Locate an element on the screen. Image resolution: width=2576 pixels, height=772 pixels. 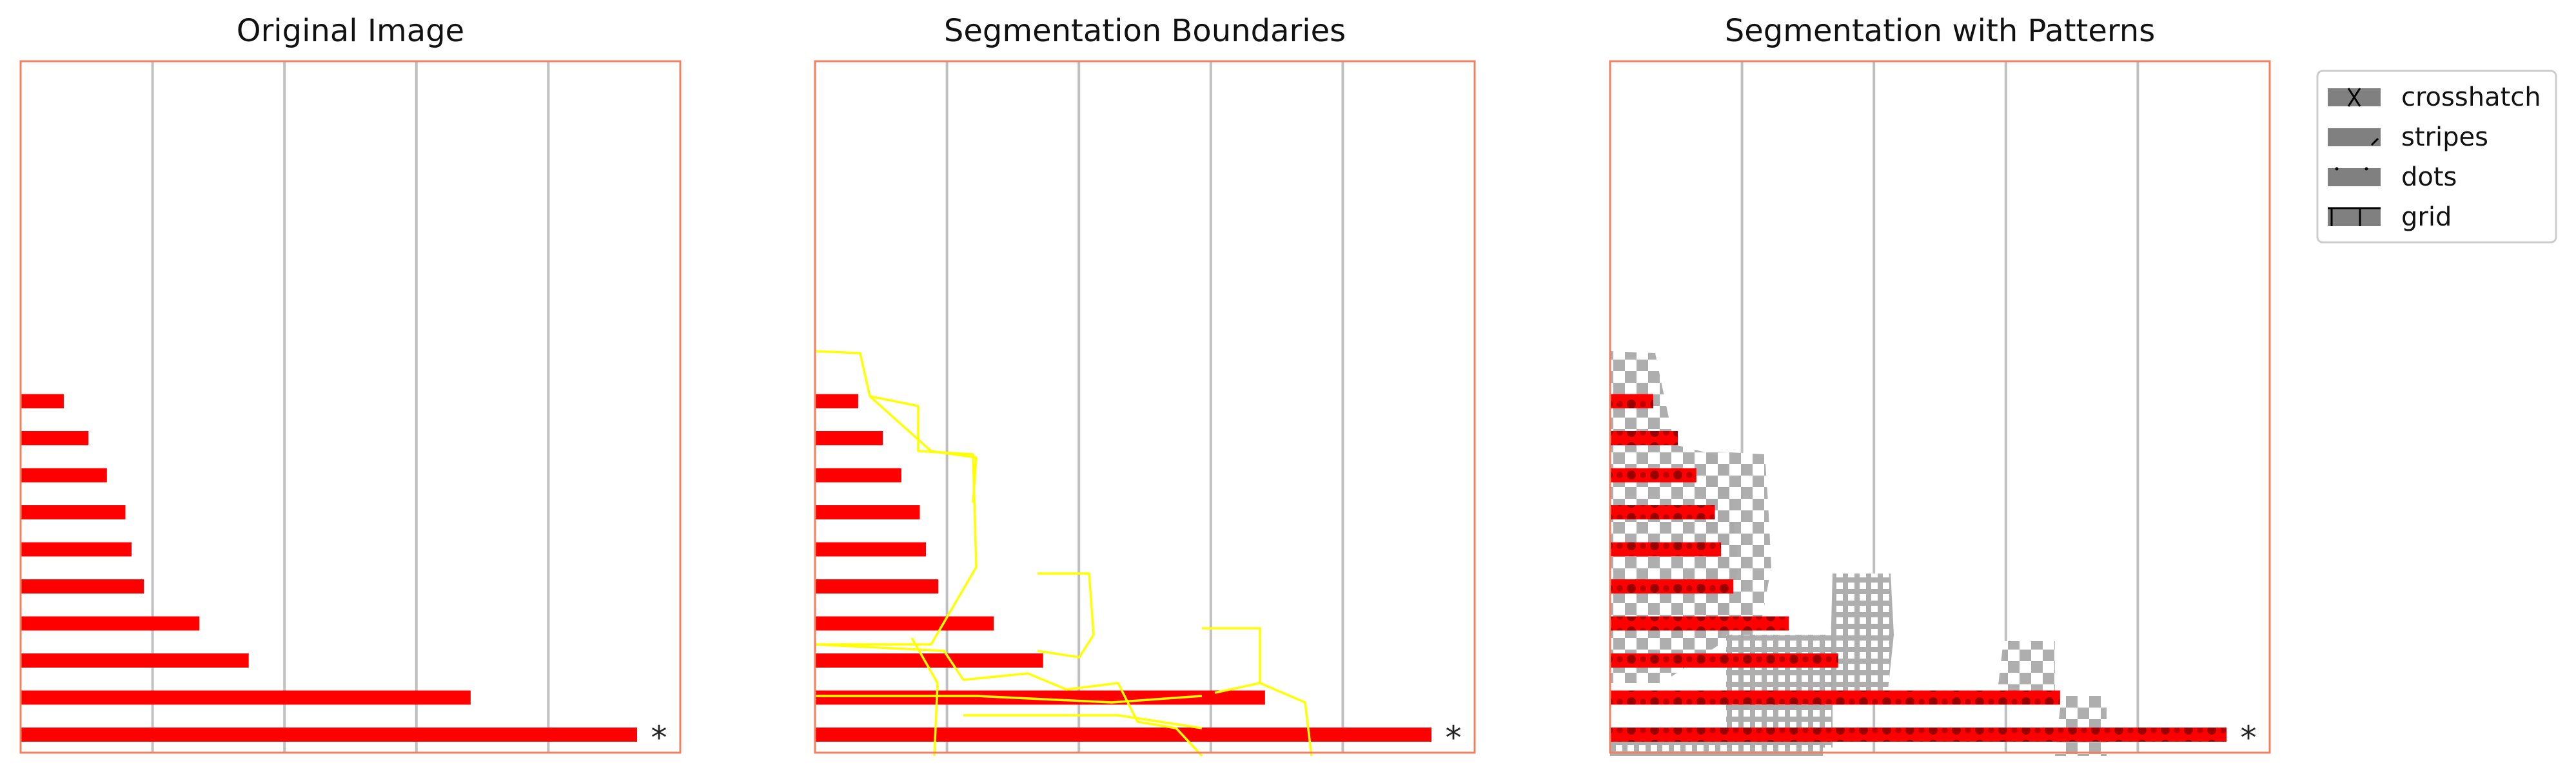
legend: crosshatch stripes dots grid is located at coordinates (2436, 157).